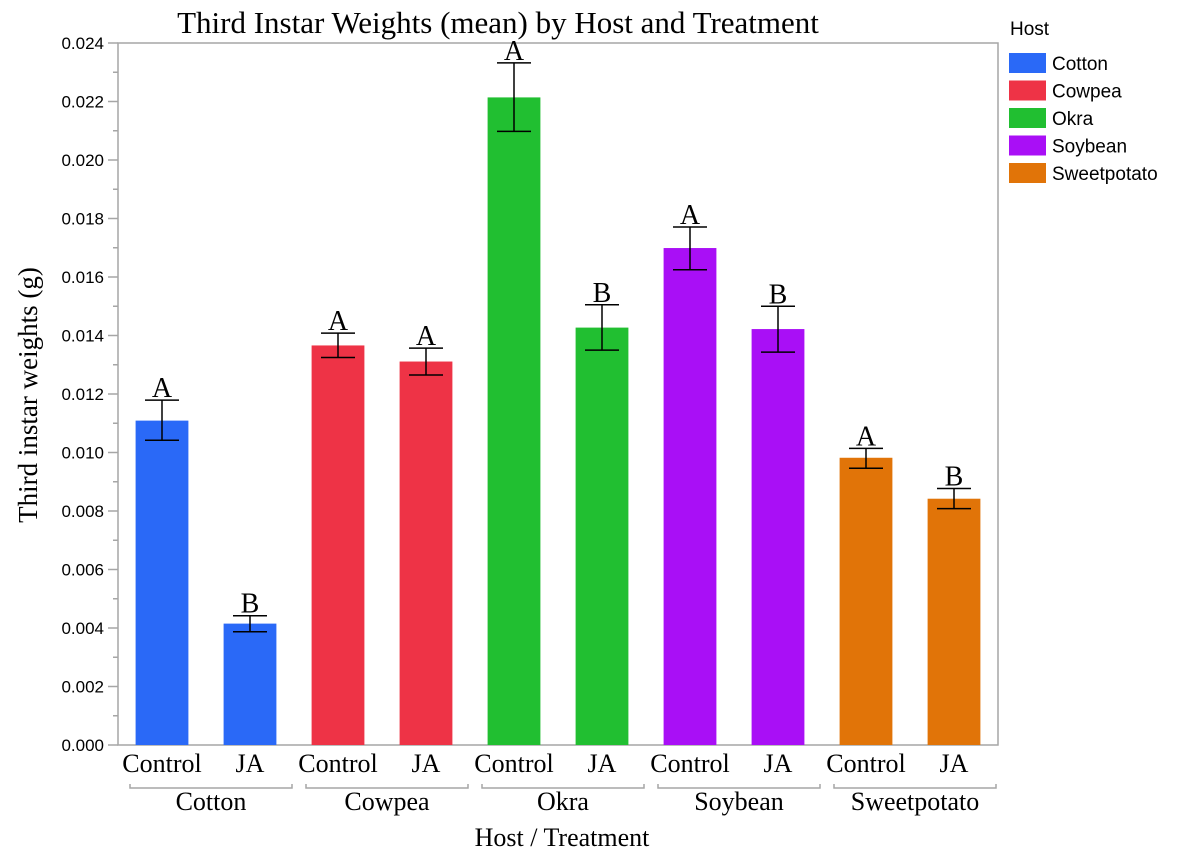  What do you see at coordinates (1027, 173) in the screenshot?
I see `legend-swatch-sweetpotato` at bounding box center [1027, 173].